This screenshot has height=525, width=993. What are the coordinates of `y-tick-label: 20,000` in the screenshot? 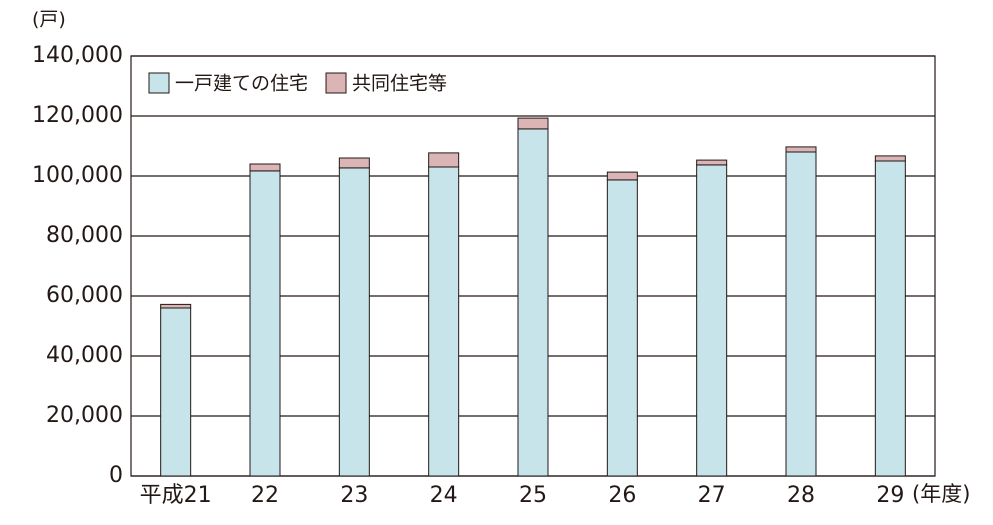 It's located at (84, 415).